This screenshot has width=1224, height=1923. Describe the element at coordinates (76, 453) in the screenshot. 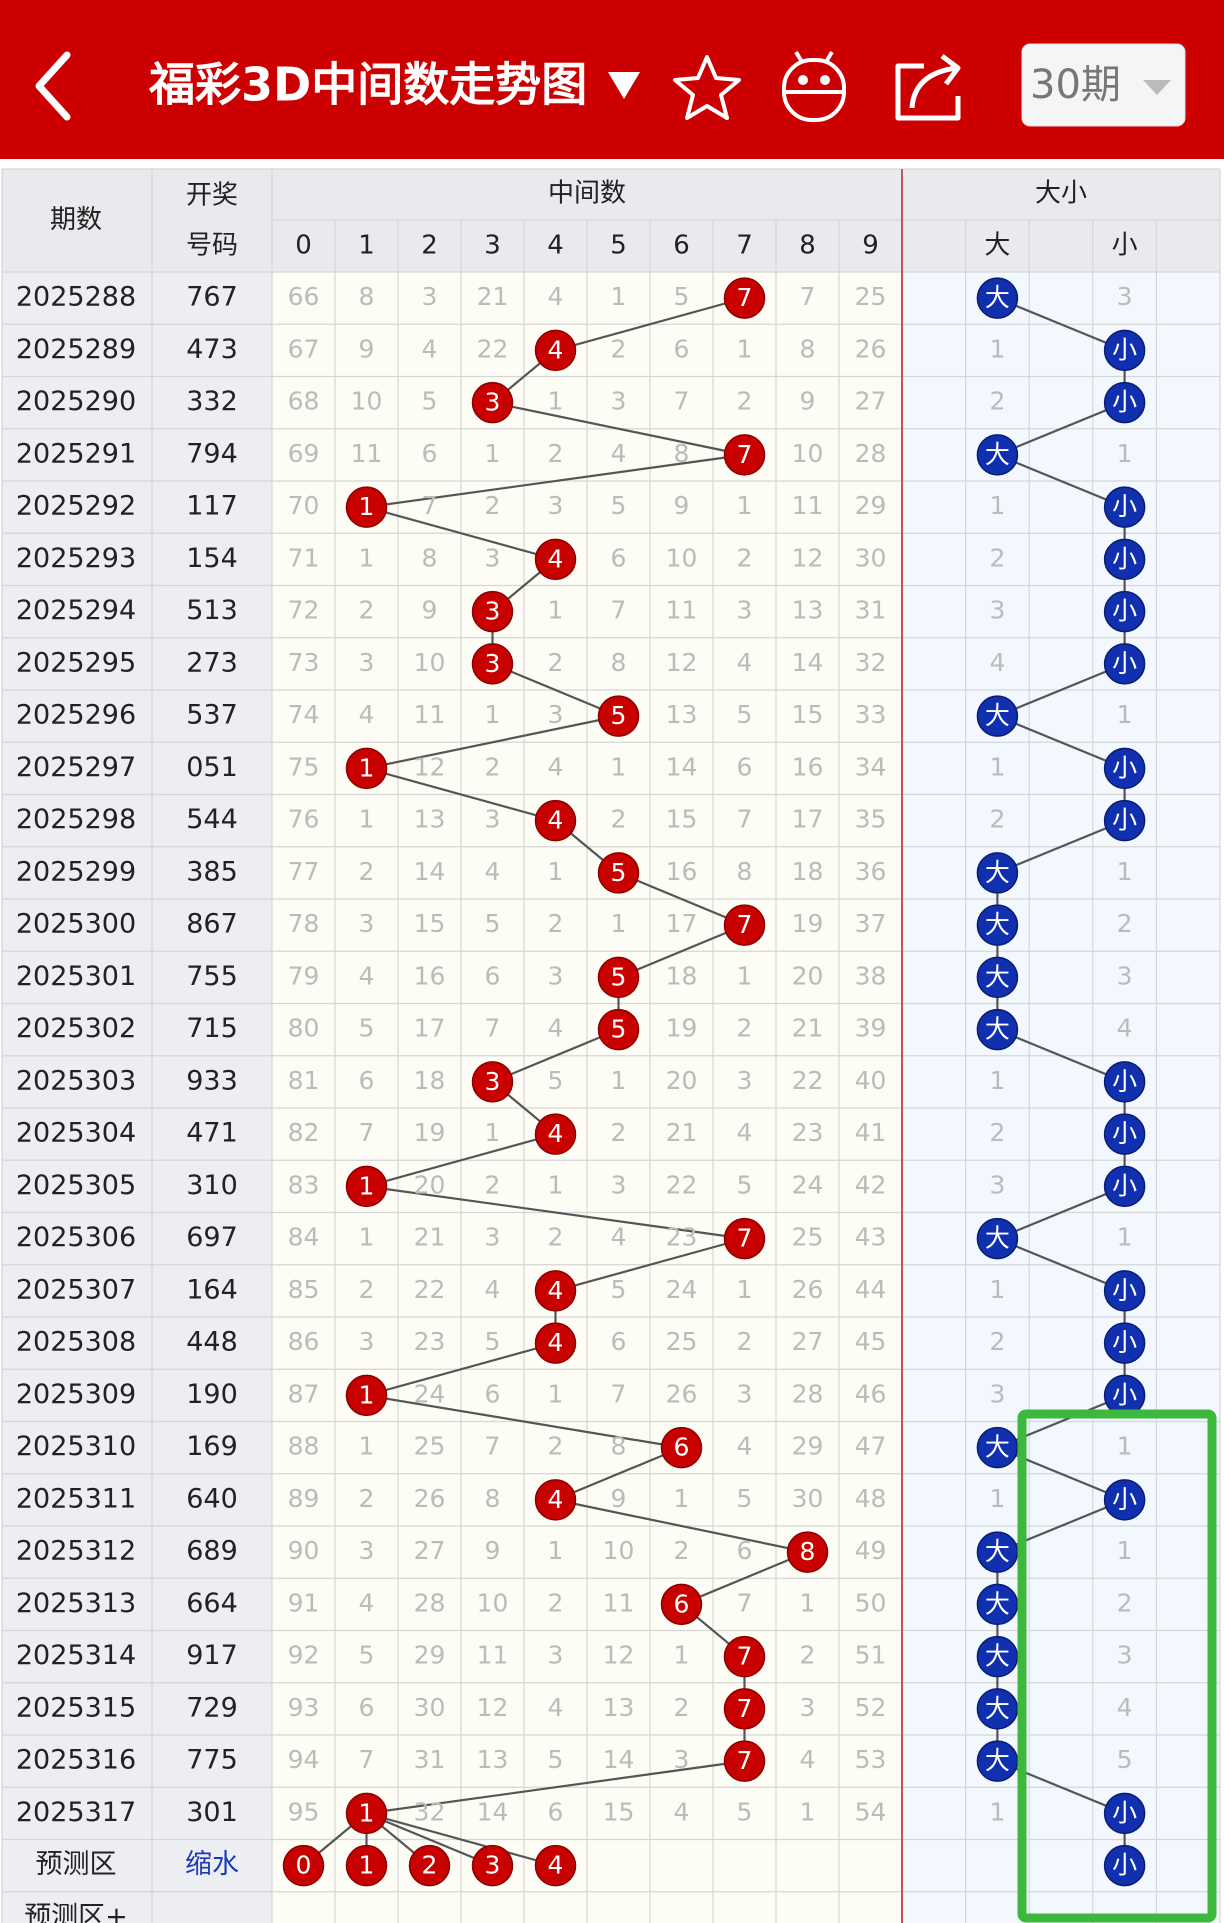

I see `period: 2025291` at that location.